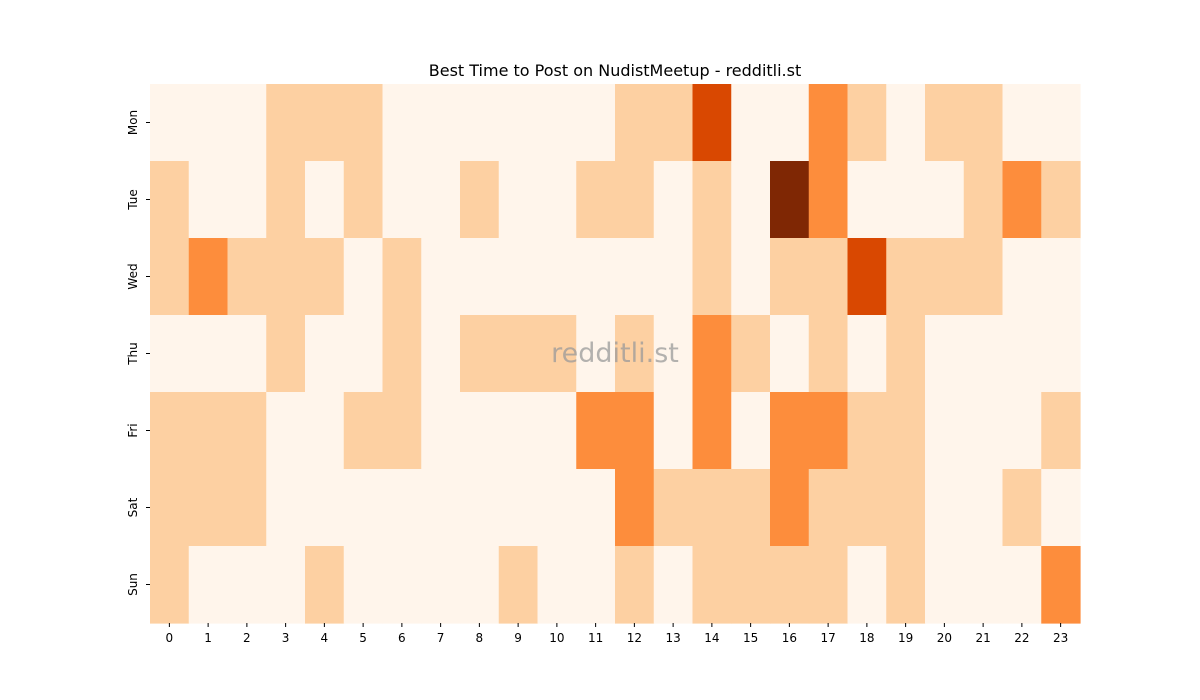  I want to click on y-axis: Mon Tue Wed Thu Fri Sat Sun, so click(138, 353).